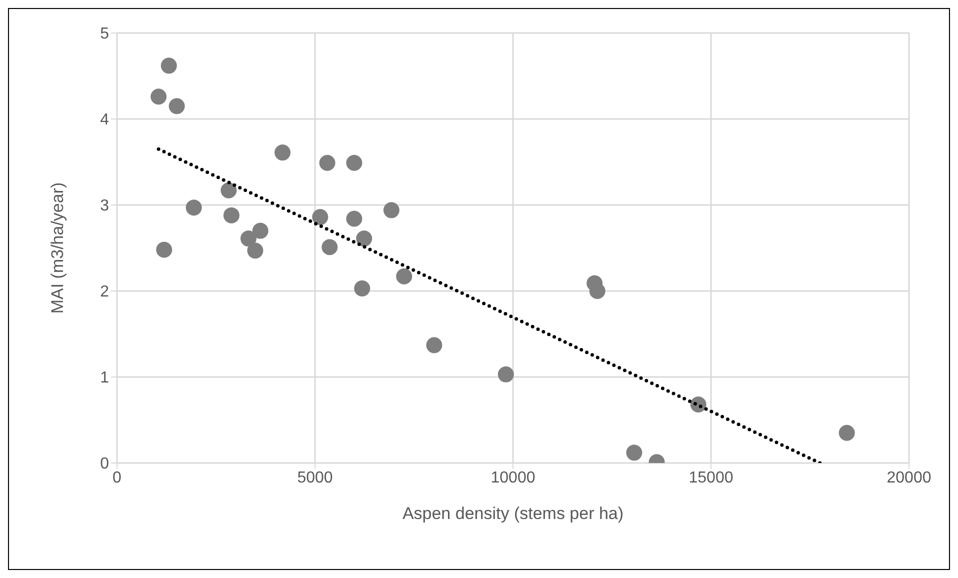  I want to click on y-tick-label: 4, so click(105, 120).